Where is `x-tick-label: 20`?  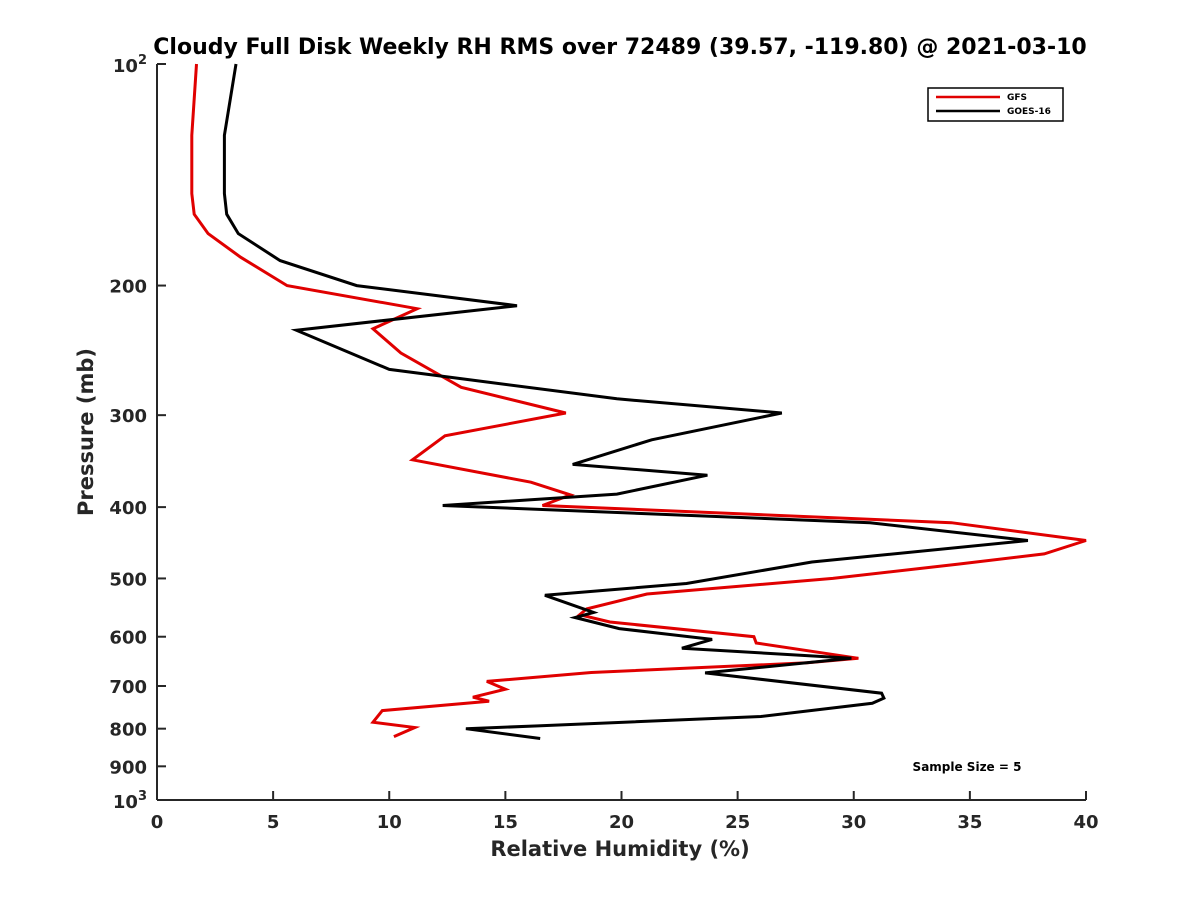
x-tick-label: 20 is located at coordinates (621, 822).